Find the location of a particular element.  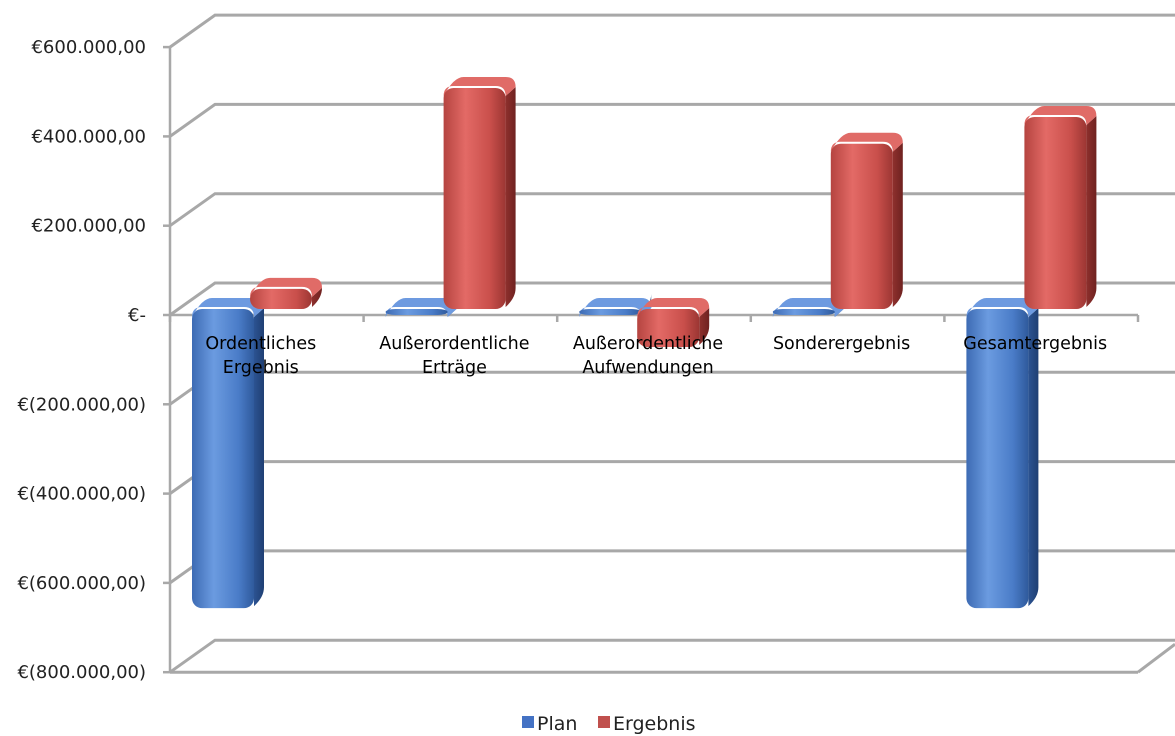

y-tick-label: €(800.000,00) is located at coordinates (81, 672).